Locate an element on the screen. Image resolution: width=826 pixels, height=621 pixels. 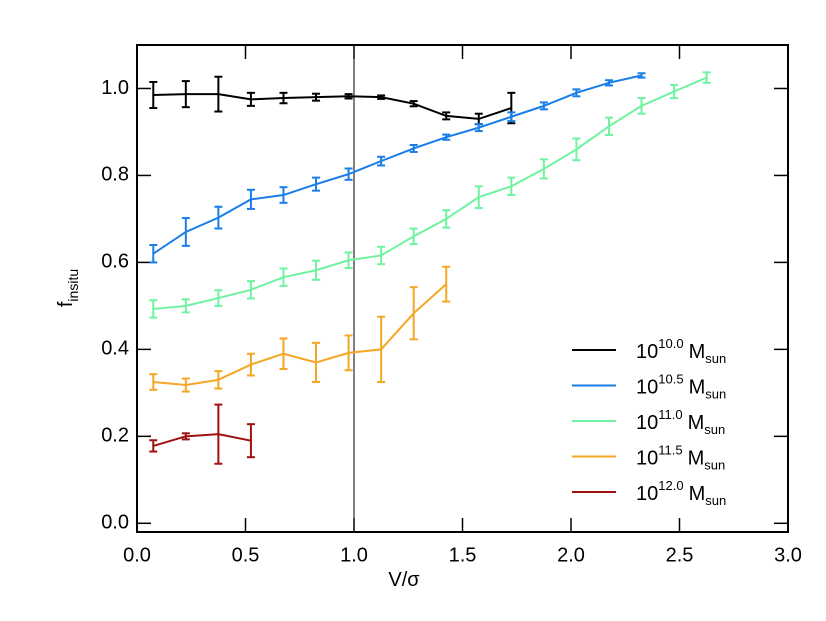
y-tick-label: 1.0 is located at coordinates (115, 88).